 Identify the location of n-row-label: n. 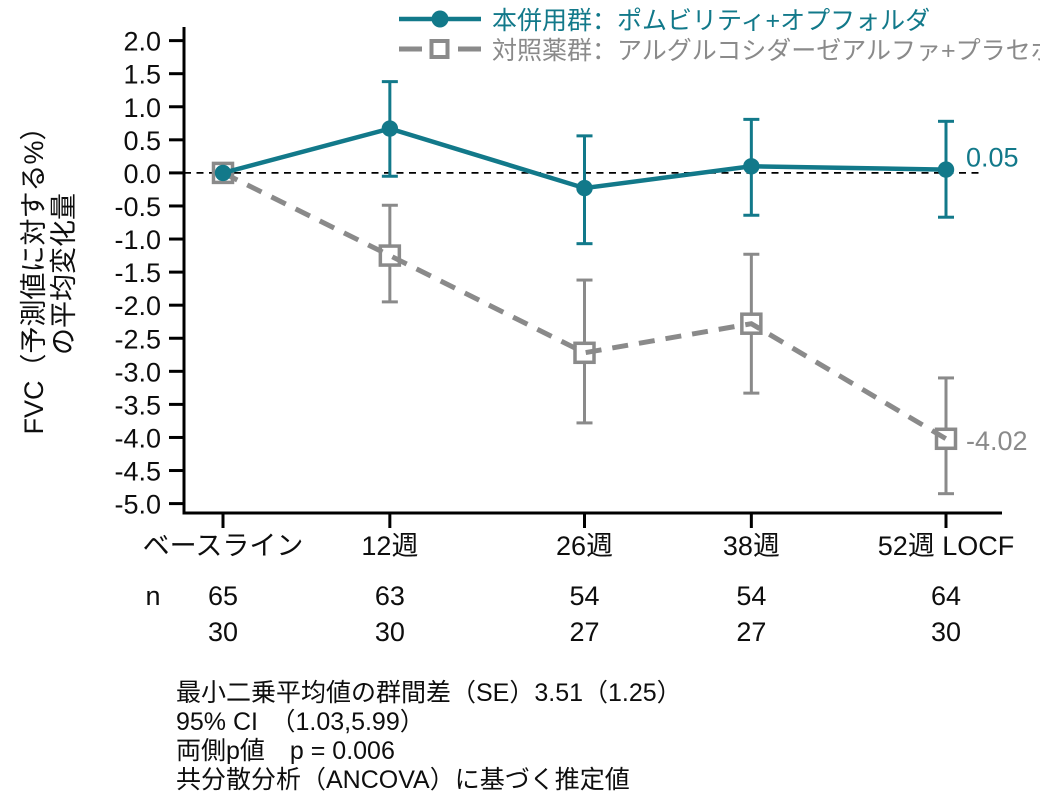
(152, 596).